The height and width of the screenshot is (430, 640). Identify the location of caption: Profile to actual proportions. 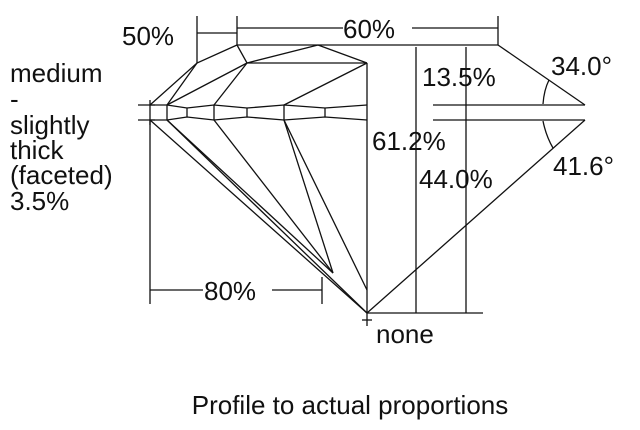
(350, 405).